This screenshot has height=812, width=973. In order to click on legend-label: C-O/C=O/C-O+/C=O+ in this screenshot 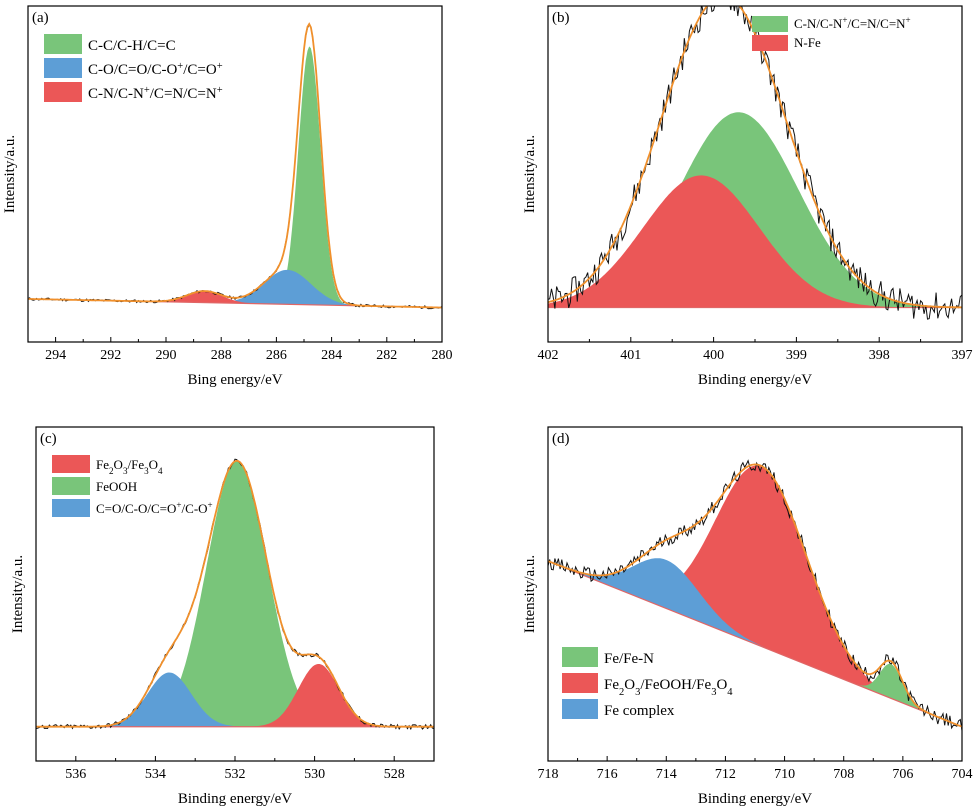, I will do `click(155, 70)`.